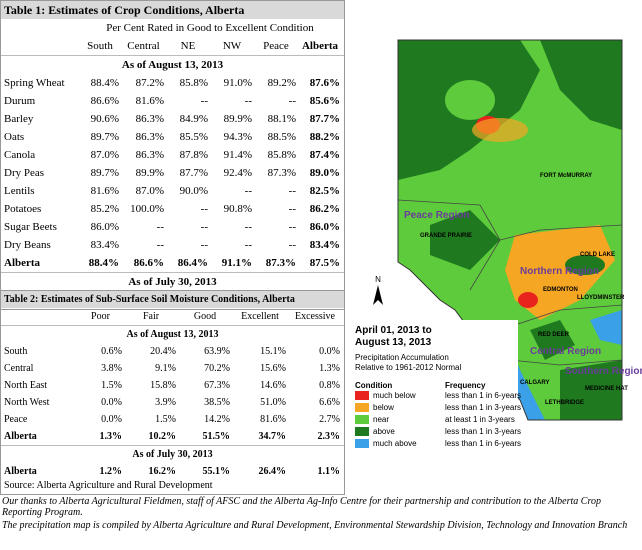 The image size is (642, 550). I want to click on column-header-row: Poor Fair Good Excellent Excessive, so click(172, 316).